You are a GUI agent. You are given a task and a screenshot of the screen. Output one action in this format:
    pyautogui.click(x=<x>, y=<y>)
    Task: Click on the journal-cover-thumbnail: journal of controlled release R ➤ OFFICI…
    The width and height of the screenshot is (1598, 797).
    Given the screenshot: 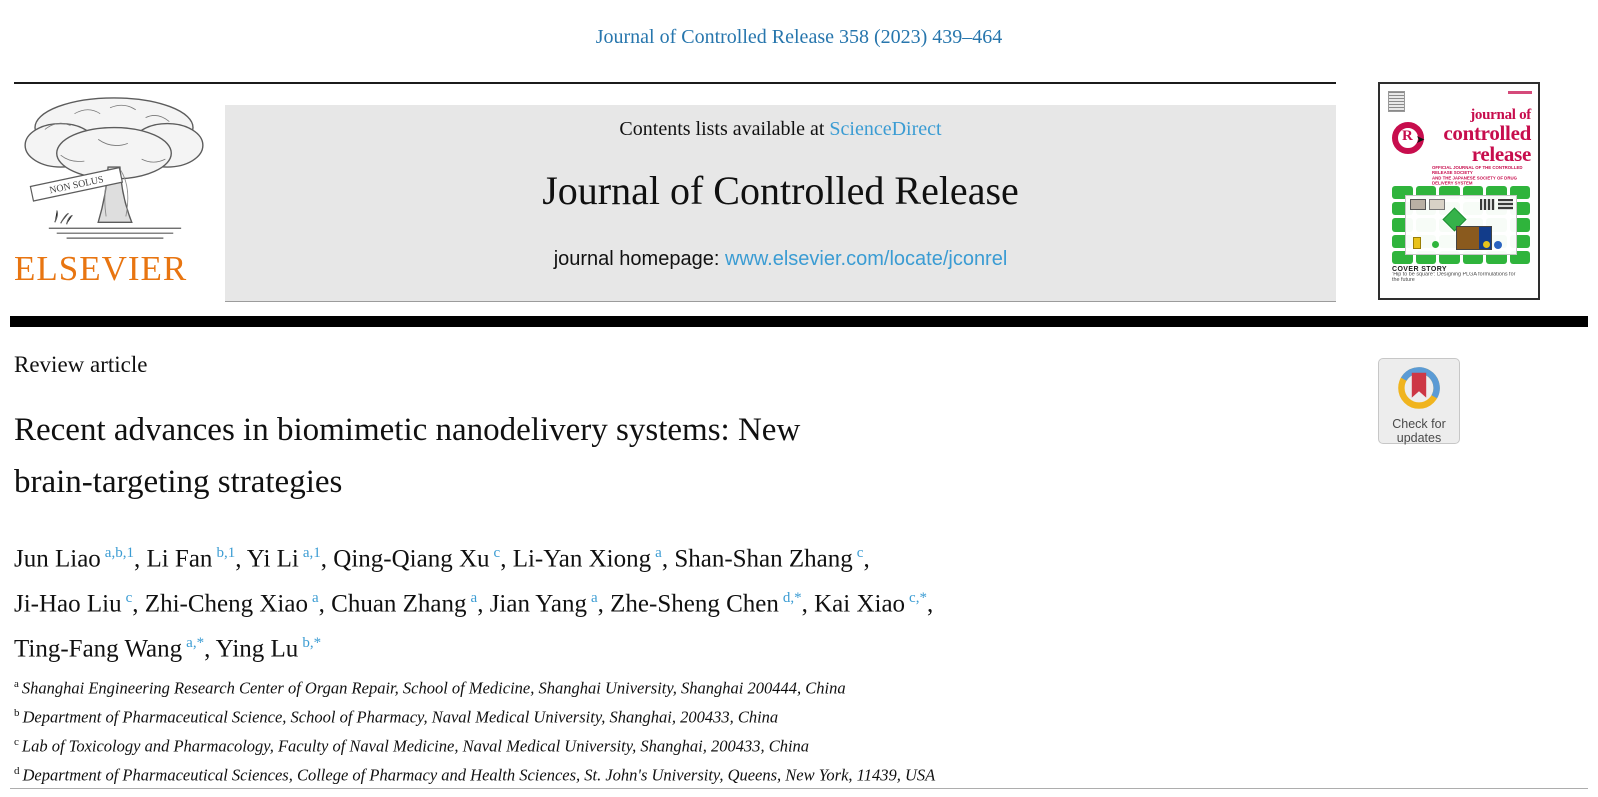 What is the action you would take?
    pyautogui.click(x=1459, y=191)
    